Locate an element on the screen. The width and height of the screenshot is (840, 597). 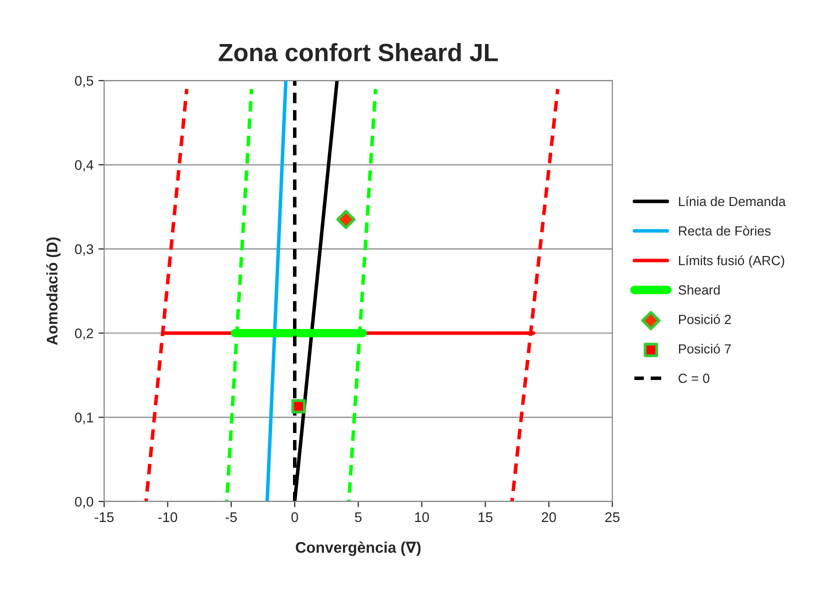
x-tick-label: 10 is located at coordinates (422, 517).